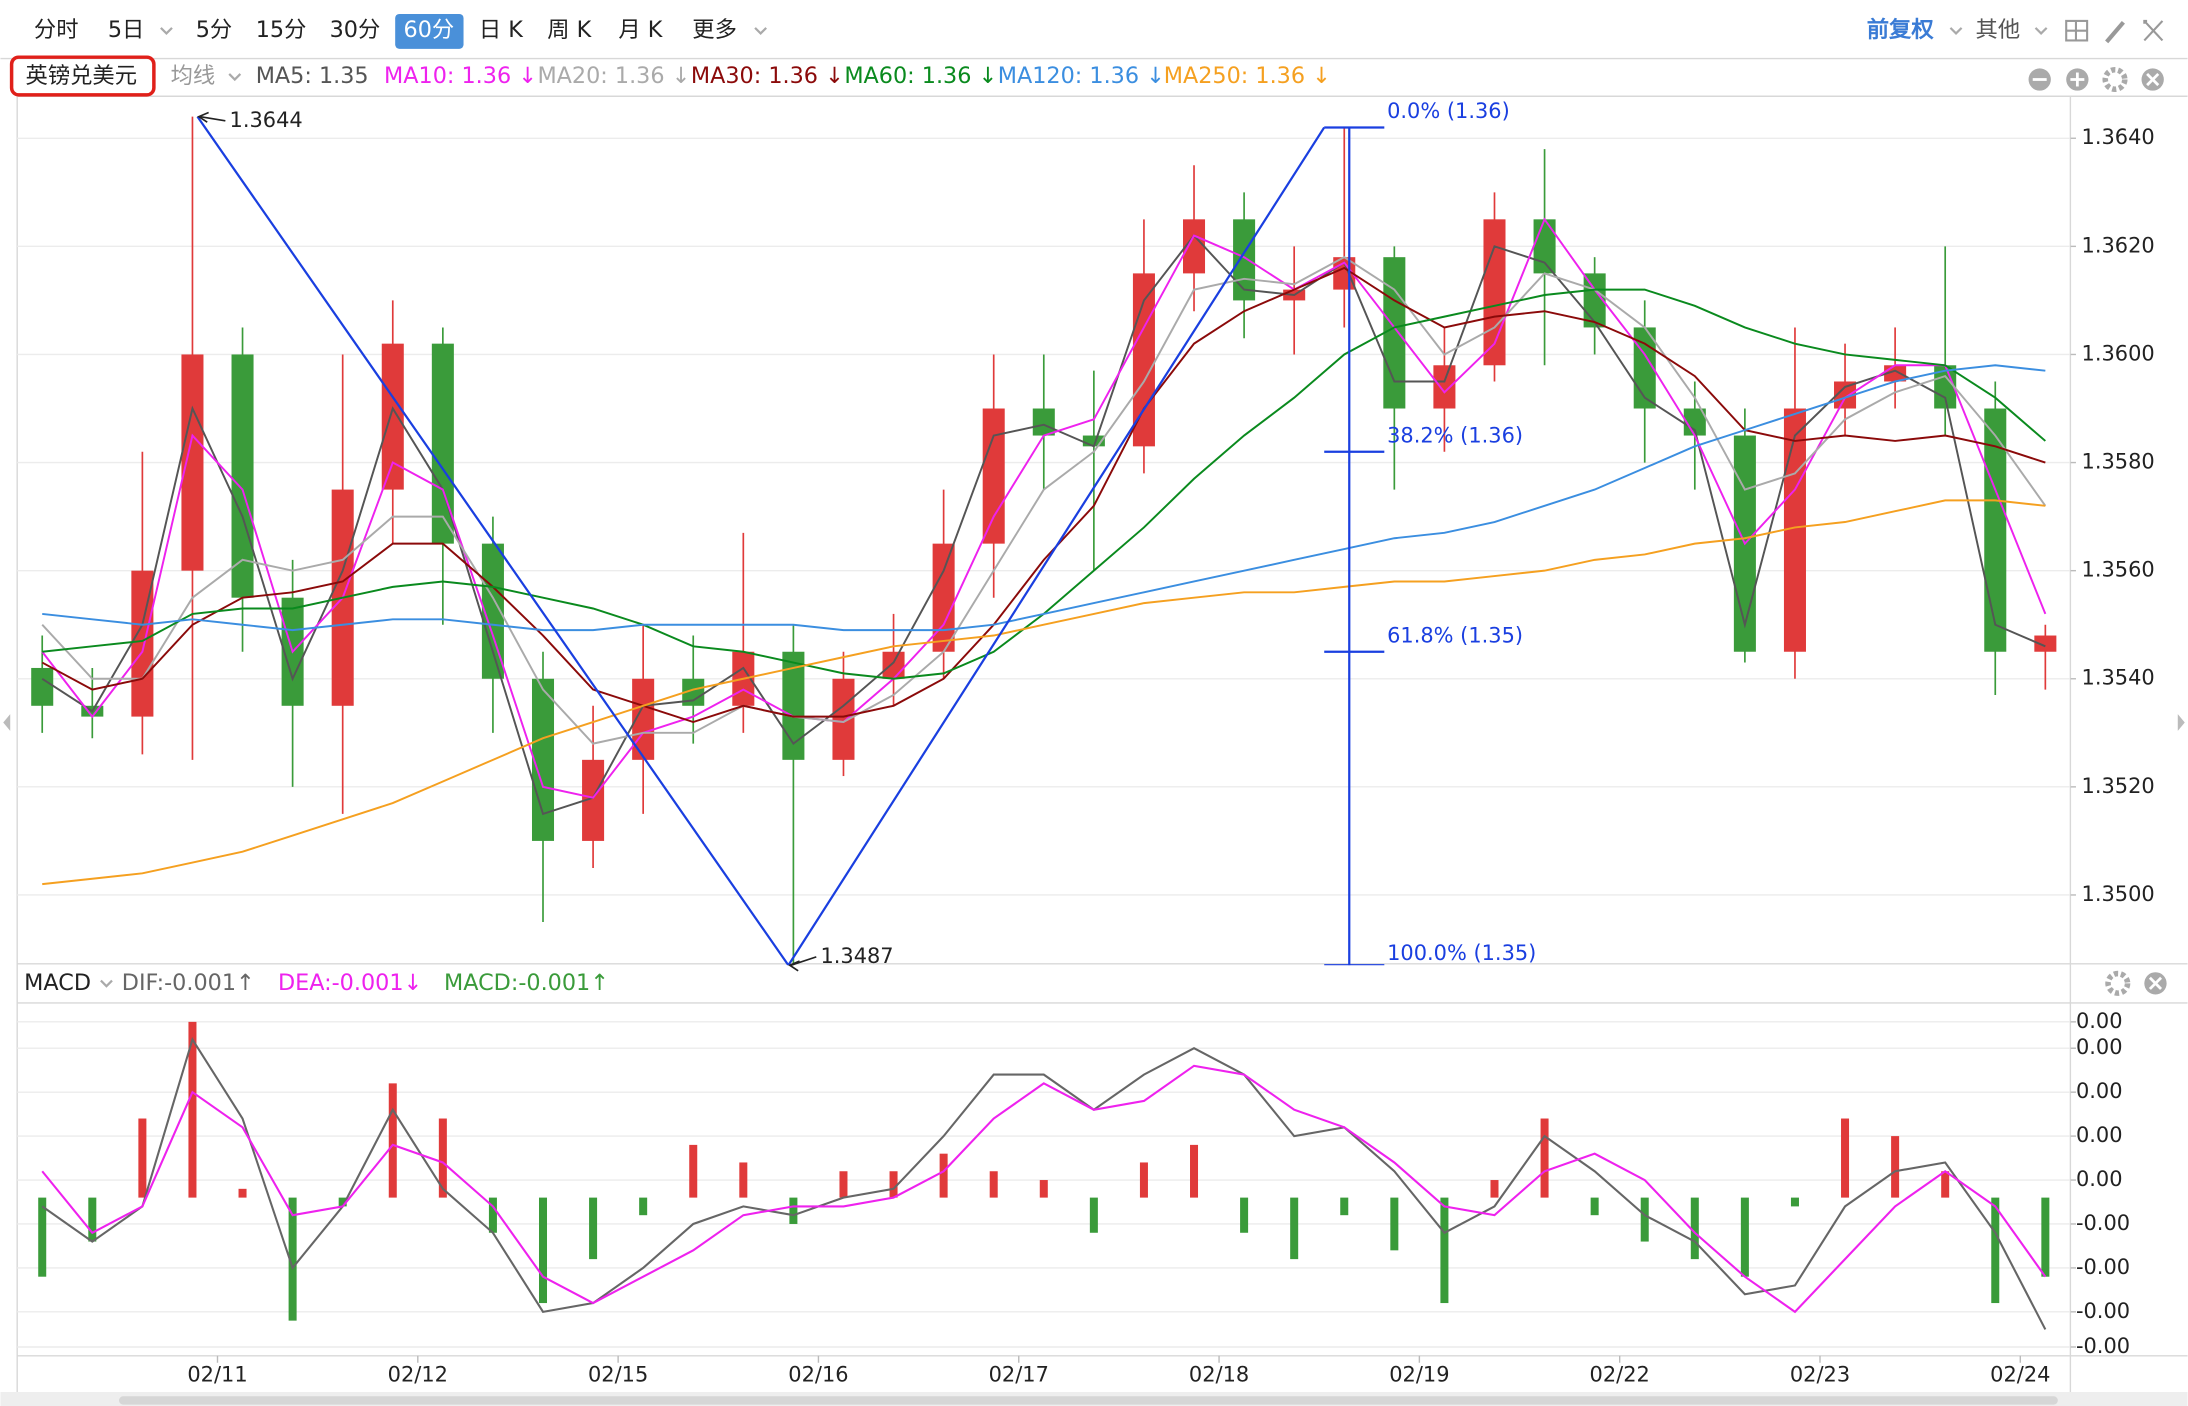  I want to click on other-menu: 其他, so click(1998, 30).